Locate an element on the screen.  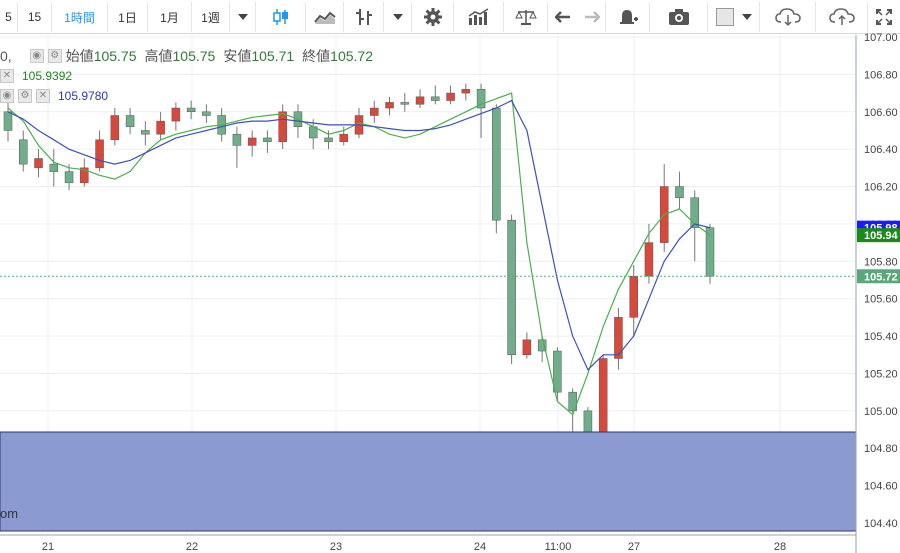
price-tick-label: 106.20 is located at coordinates (881, 188).